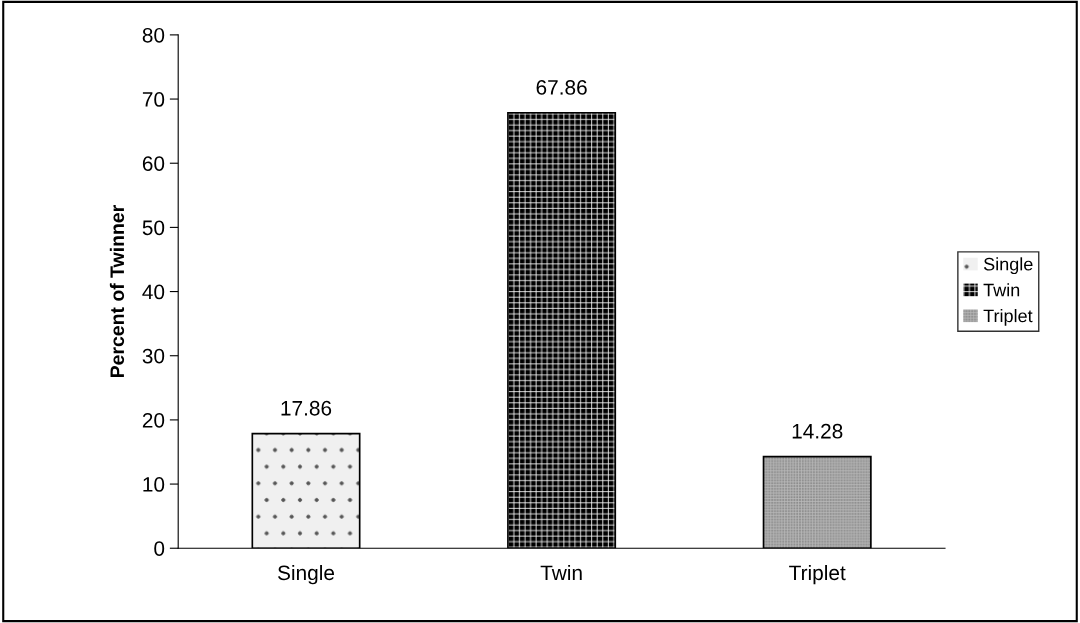 This screenshot has width=1080, height=623. I want to click on y-tick-label: 0, so click(159, 548).